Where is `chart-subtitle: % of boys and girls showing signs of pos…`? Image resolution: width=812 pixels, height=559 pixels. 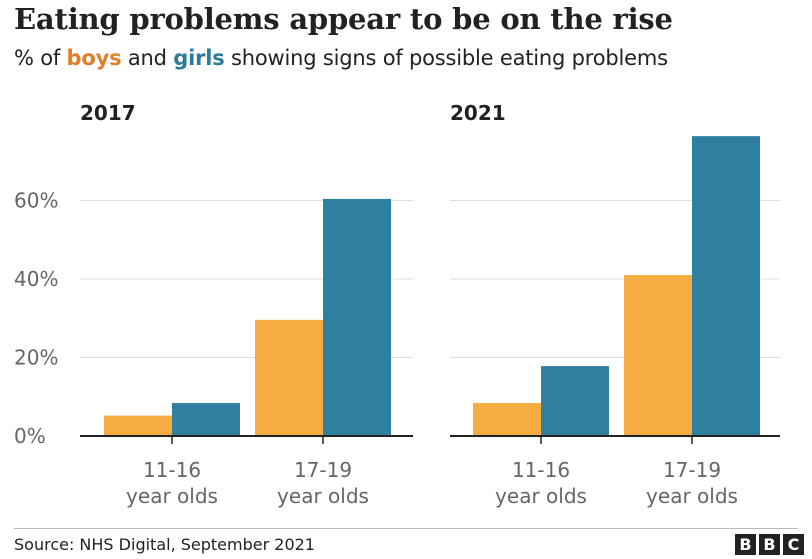
chart-subtitle: % of boys and girls showing signs of pos… is located at coordinates (341, 58).